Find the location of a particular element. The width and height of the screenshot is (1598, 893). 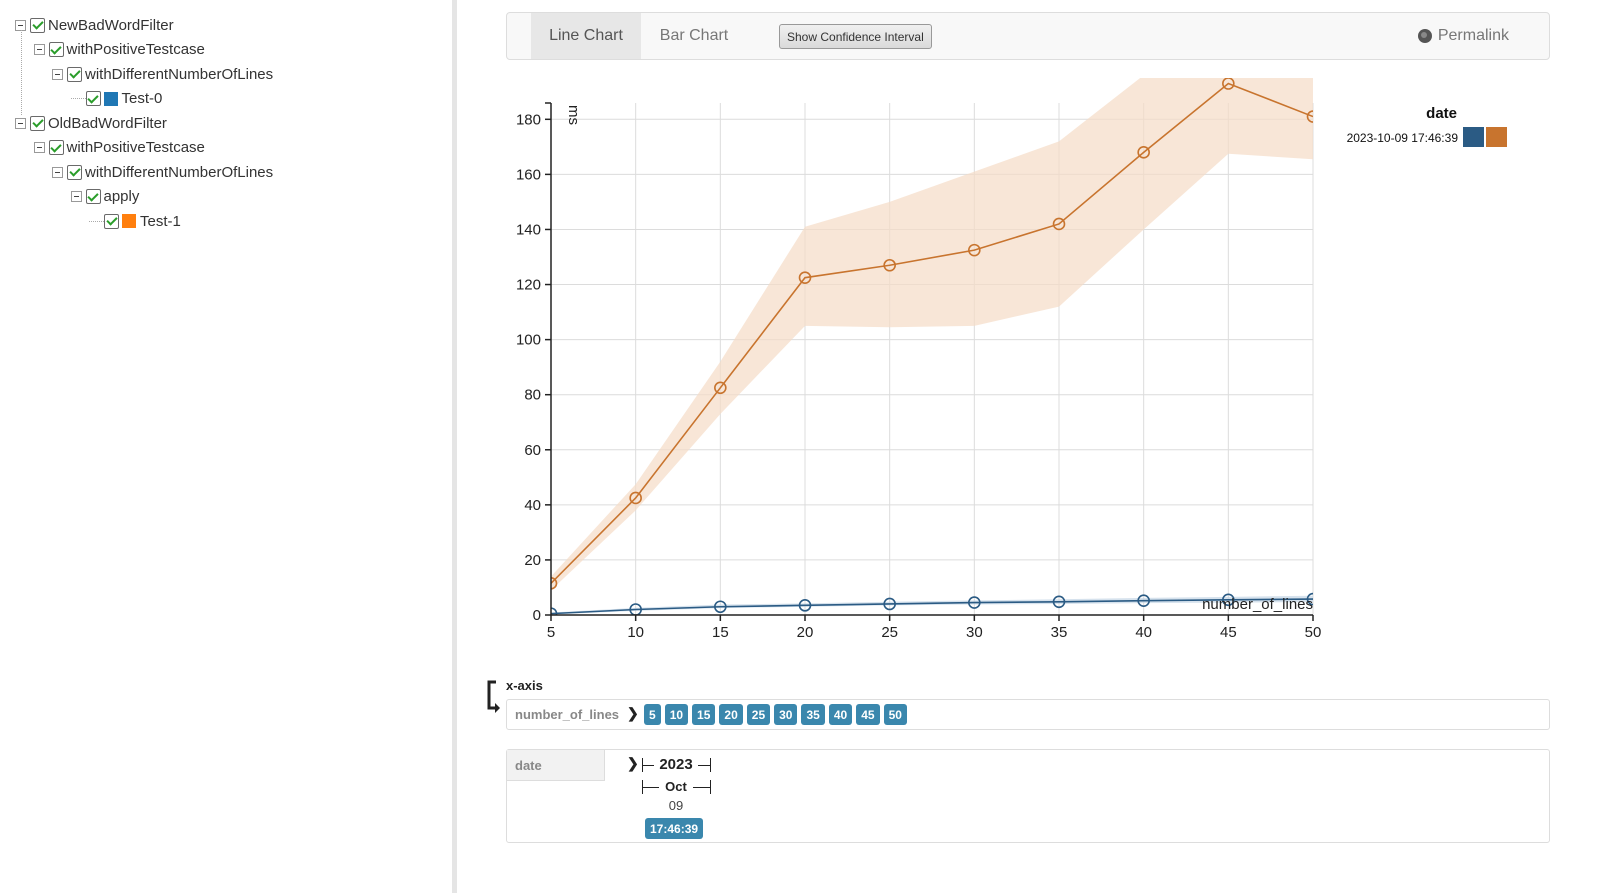

tree-item-label: apply is located at coordinates (121, 196).